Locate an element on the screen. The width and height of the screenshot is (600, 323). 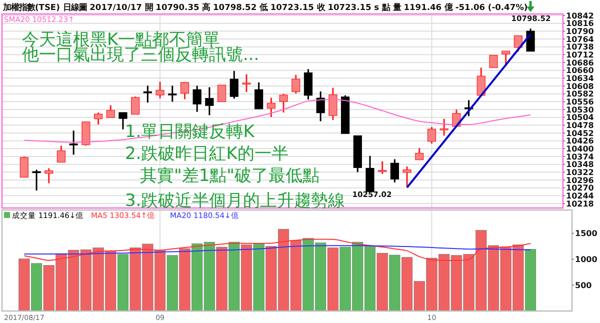
y-tick-label: 10556 is located at coordinates (580, 101).